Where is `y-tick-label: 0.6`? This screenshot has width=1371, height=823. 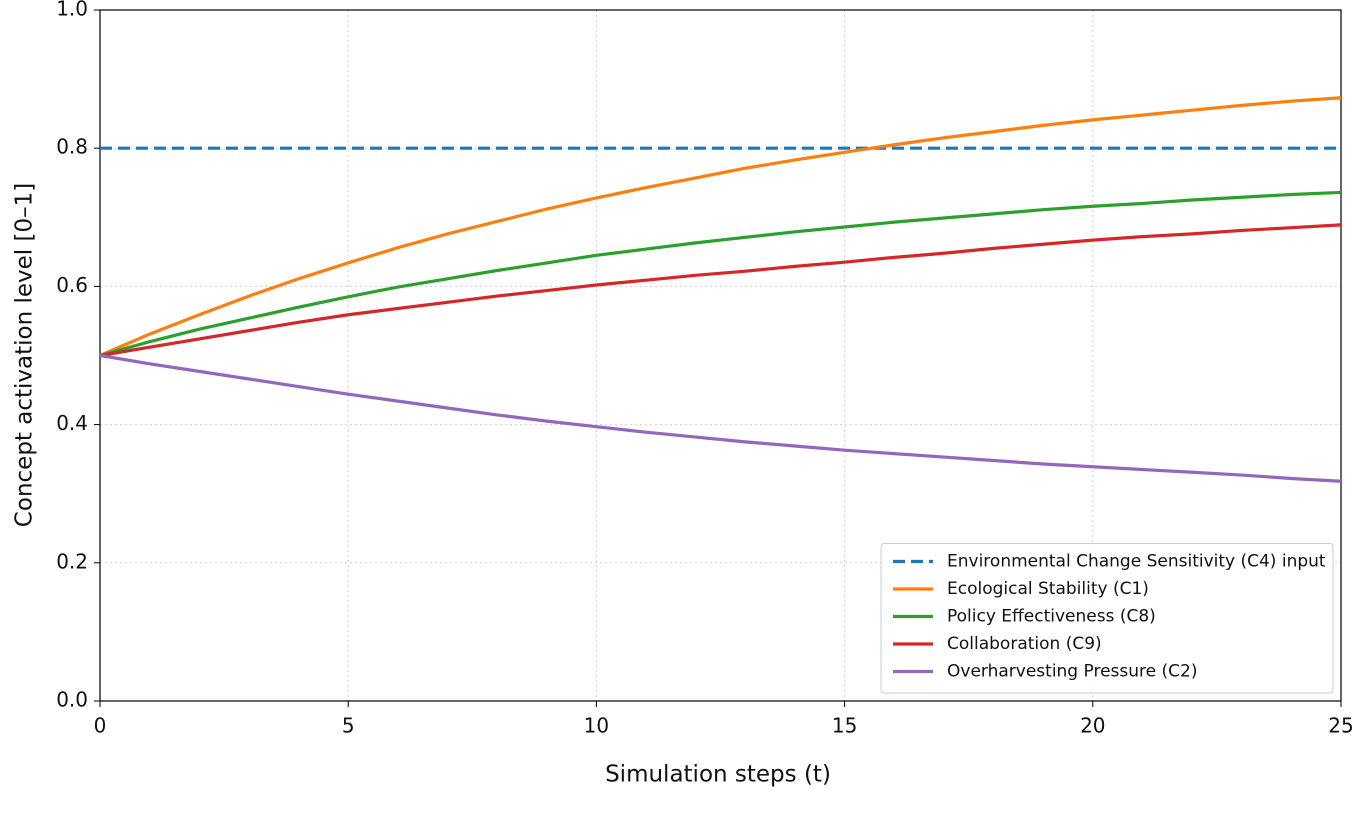
y-tick-label: 0.6 is located at coordinates (72, 285).